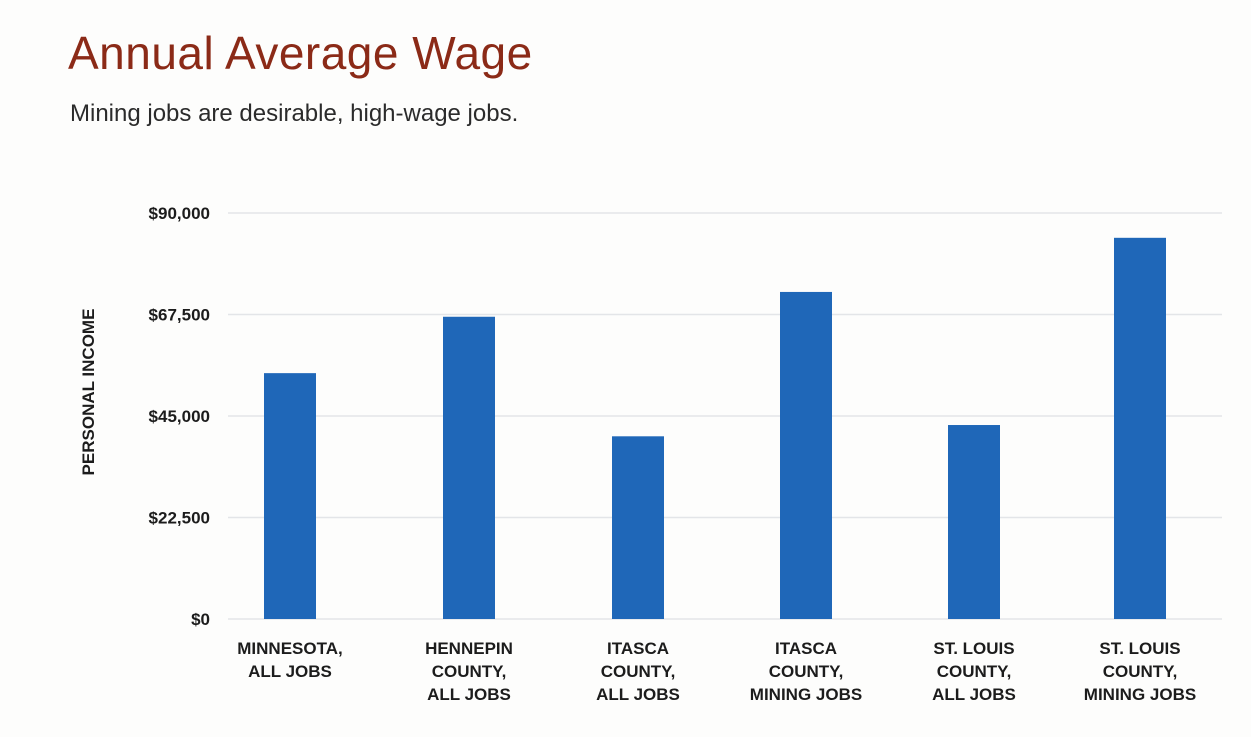 This screenshot has height=737, width=1251. Describe the element at coordinates (1140, 671) in the screenshot. I see `x-category-label: ST. LOUIS COUNTY, MINING JOBS` at that location.